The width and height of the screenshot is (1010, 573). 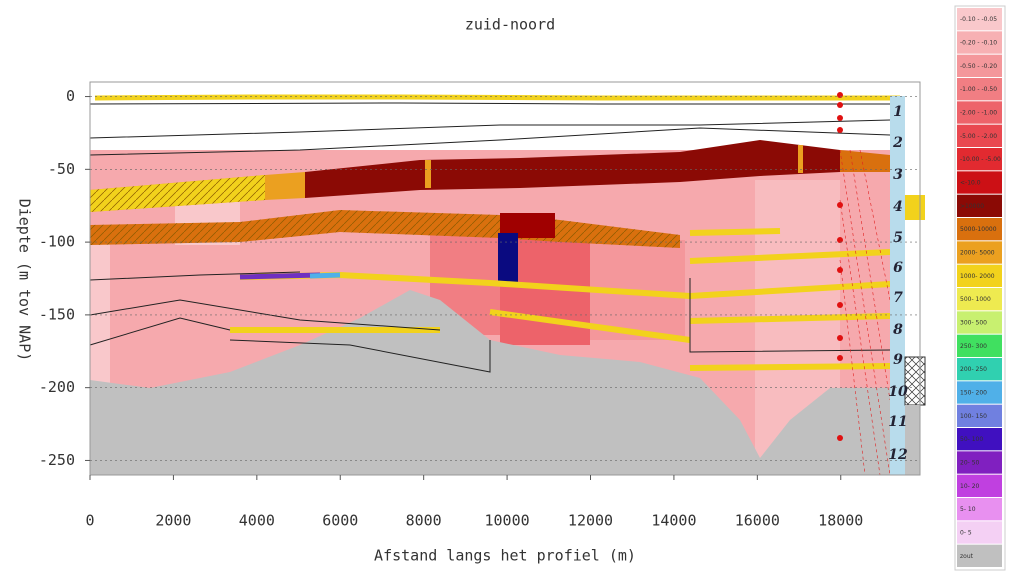 I want to click on legend-label: 500- 1000, so click(x=975, y=299).